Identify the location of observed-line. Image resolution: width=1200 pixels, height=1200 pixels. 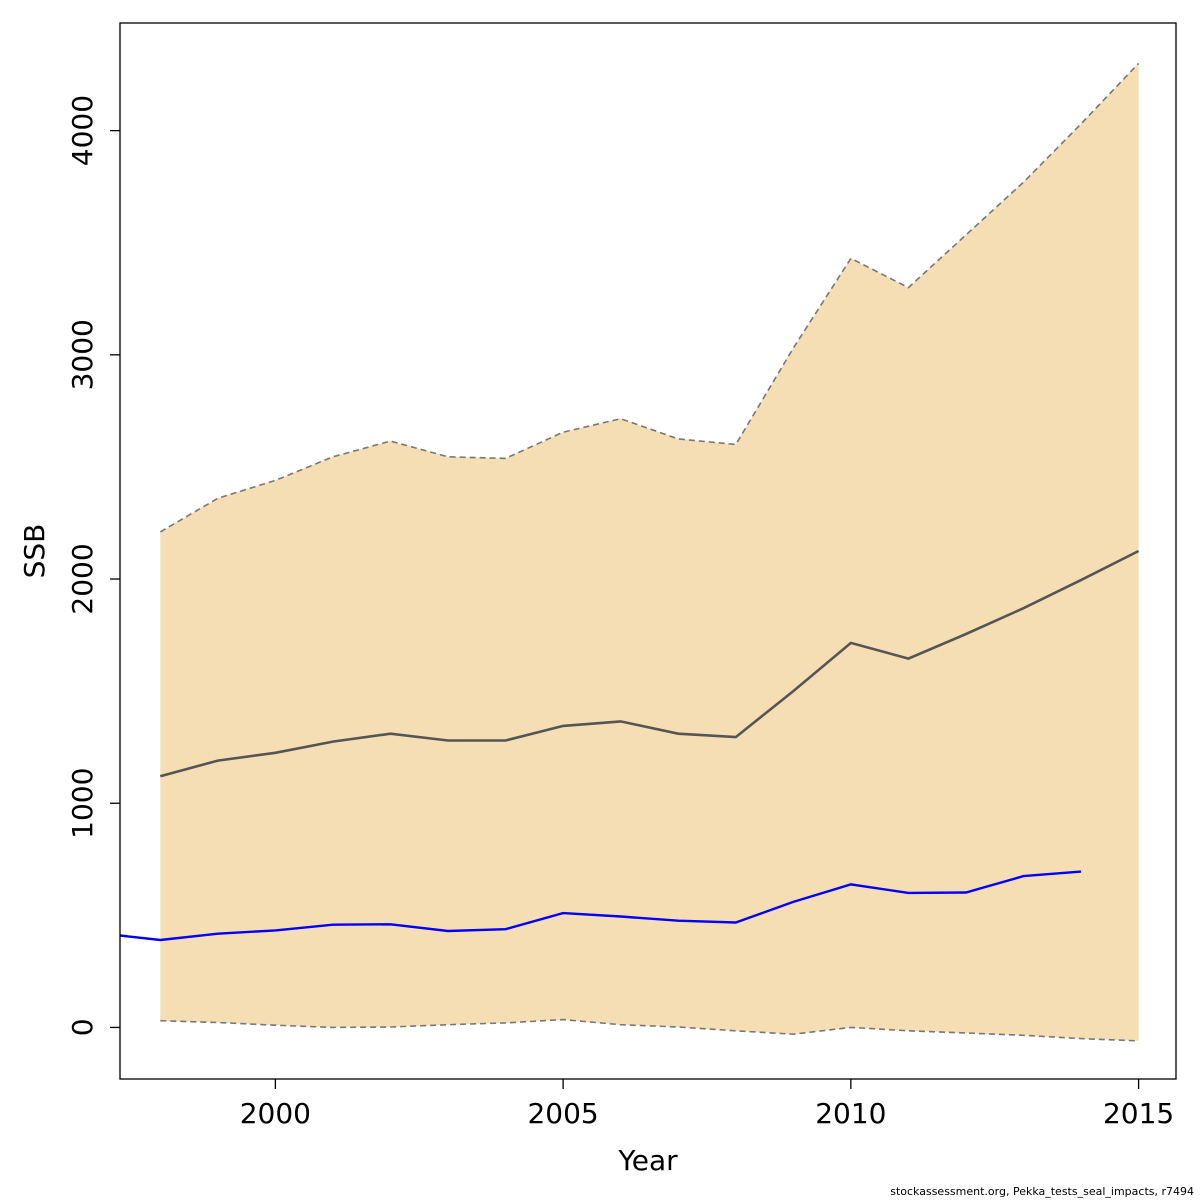
(601, 906).